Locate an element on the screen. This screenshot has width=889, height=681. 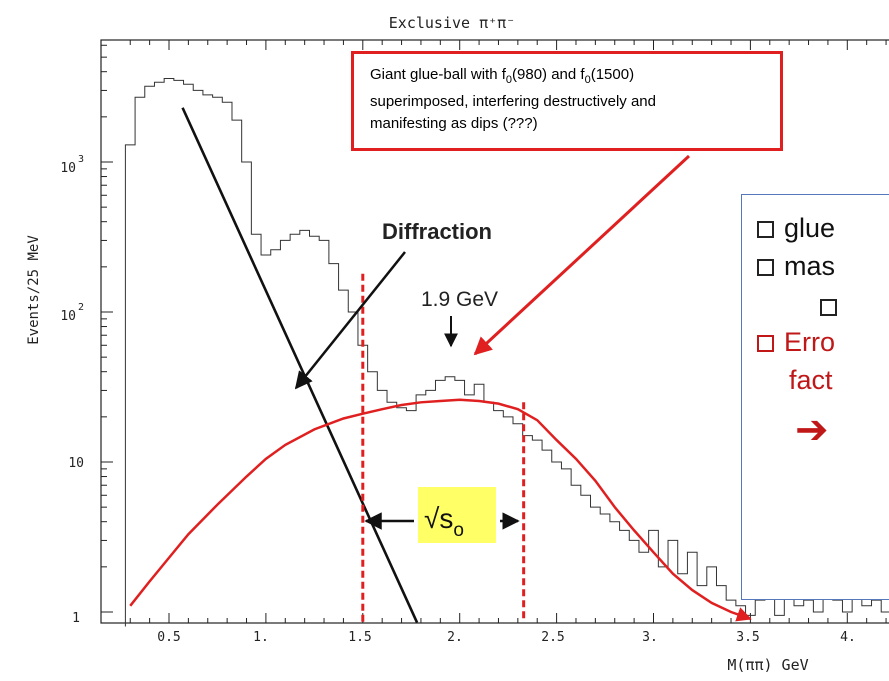
sqrt-s0-sub: o is located at coordinates (458, 530).